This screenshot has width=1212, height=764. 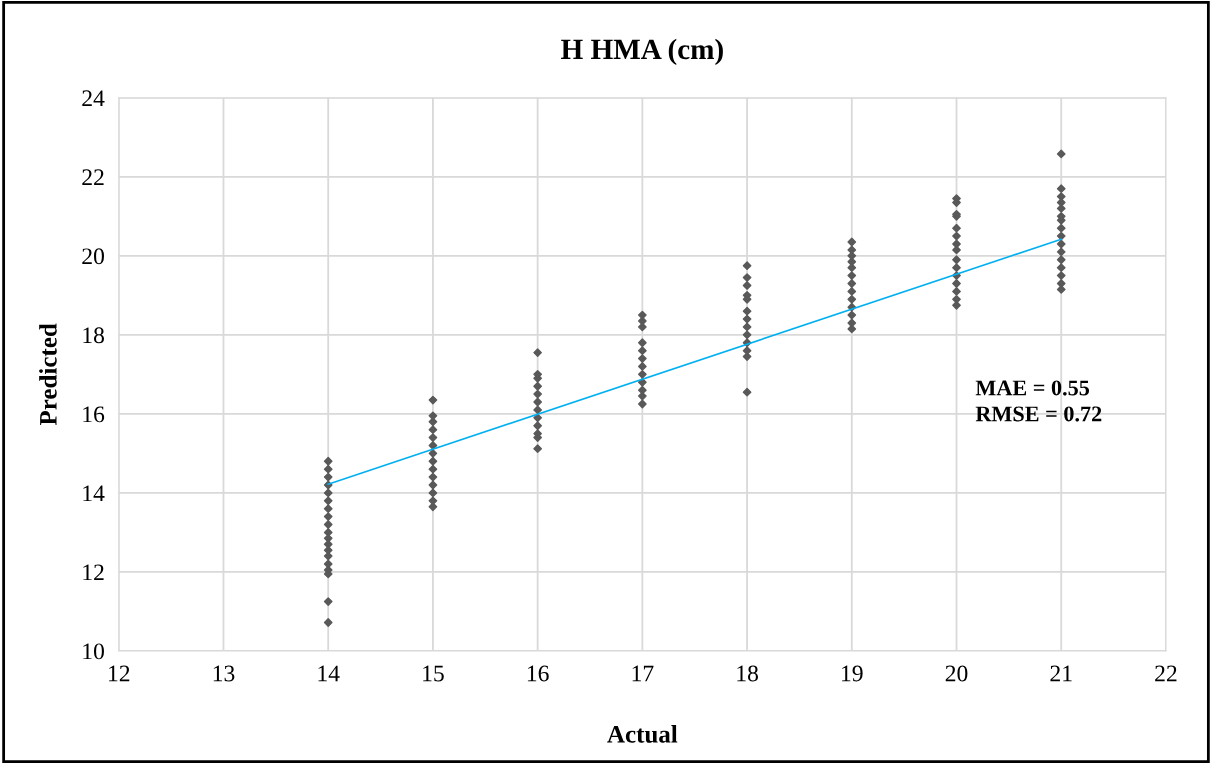 What do you see at coordinates (1061, 673) in the screenshot?
I see `x-tick-label: 21` at bounding box center [1061, 673].